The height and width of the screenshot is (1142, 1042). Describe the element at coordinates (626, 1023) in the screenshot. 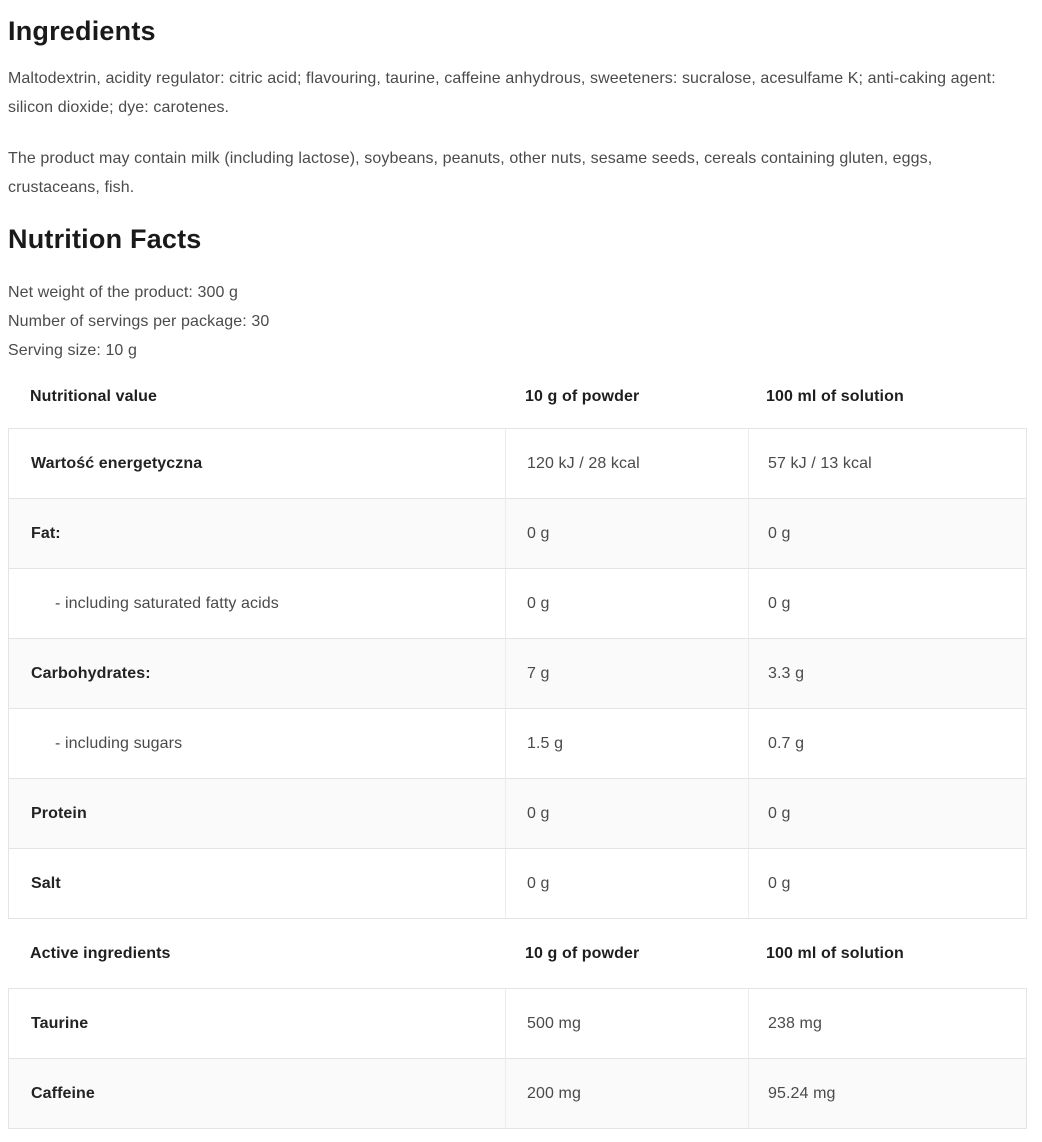

I see `powder-value: 500 mg` at that location.